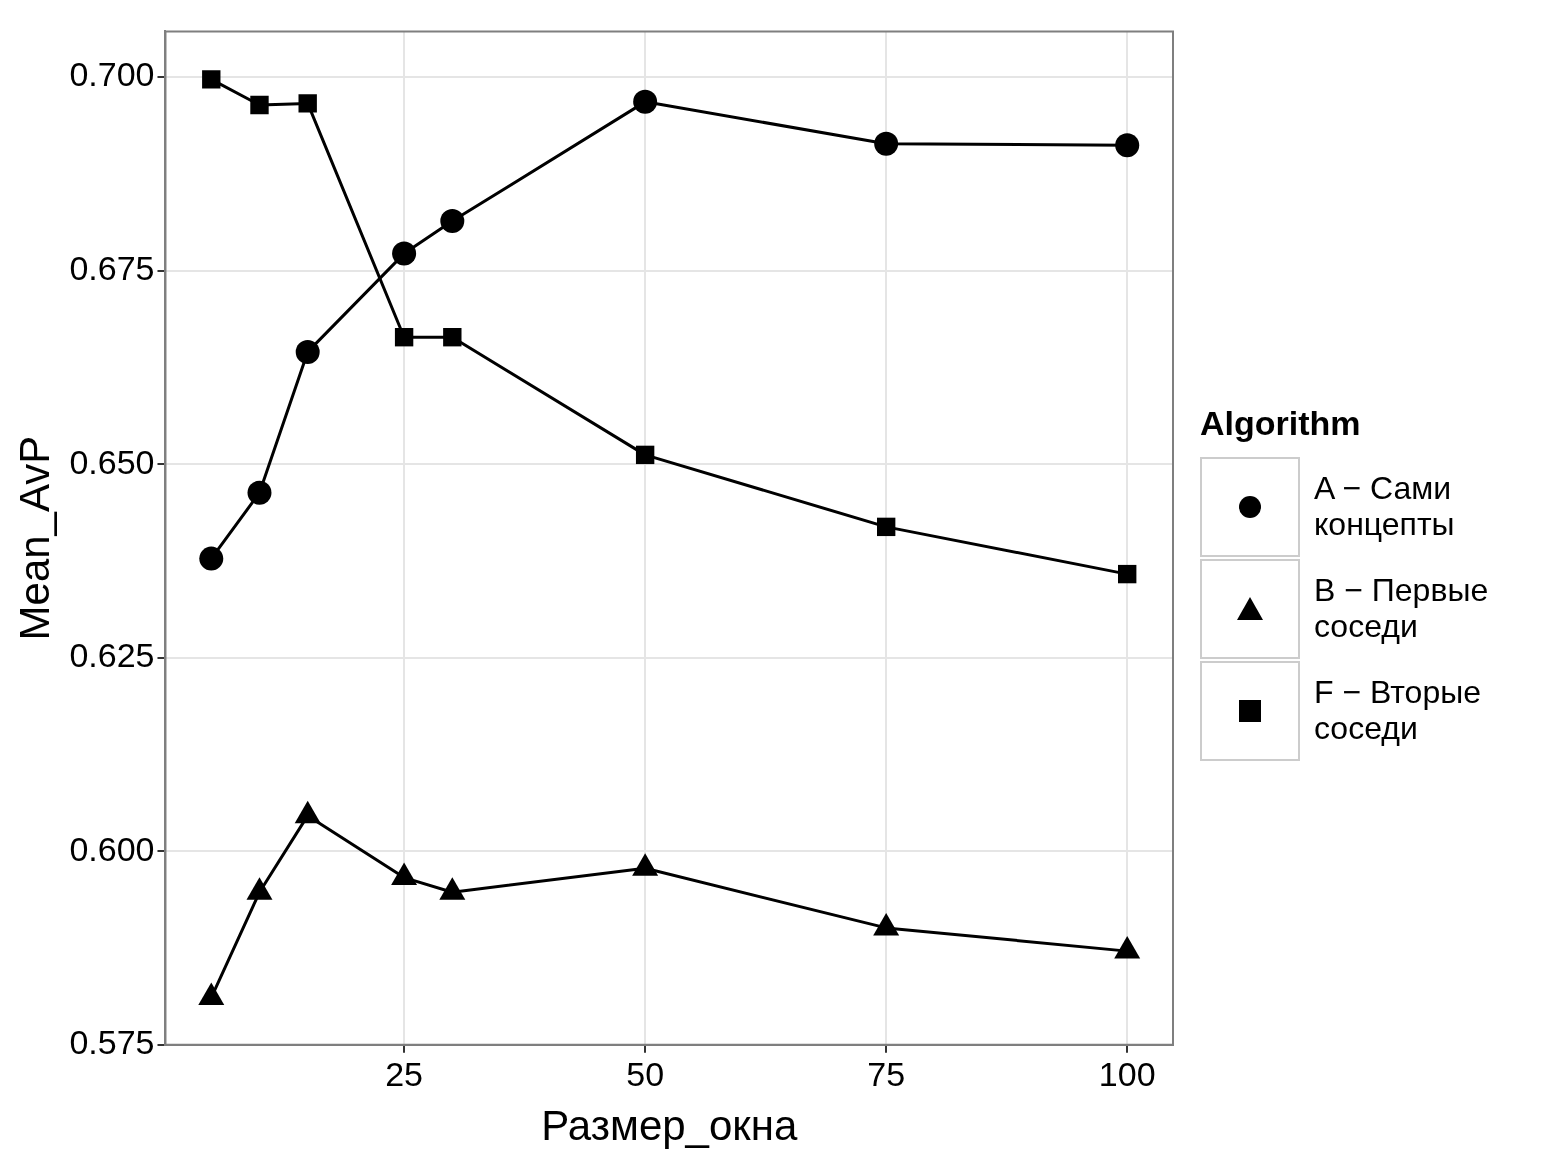  I want to click on y-tick-label: 0.675, so click(112, 268).